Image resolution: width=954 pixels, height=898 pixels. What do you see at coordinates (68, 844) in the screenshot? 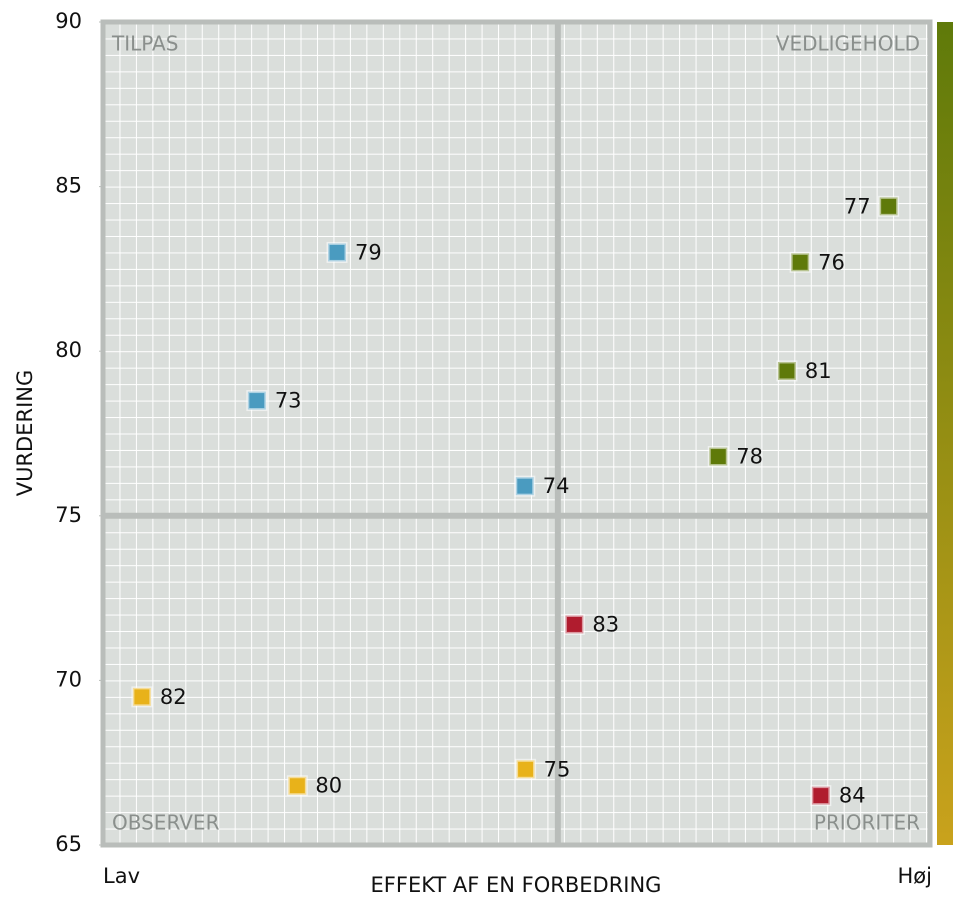
I see `y-tick-label: 65` at bounding box center [68, 844].